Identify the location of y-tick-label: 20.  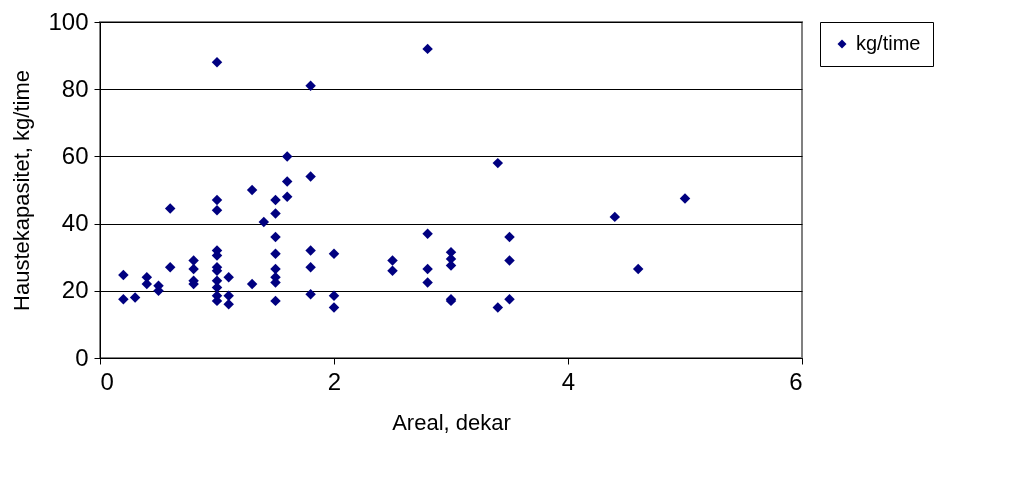
(75, 290).